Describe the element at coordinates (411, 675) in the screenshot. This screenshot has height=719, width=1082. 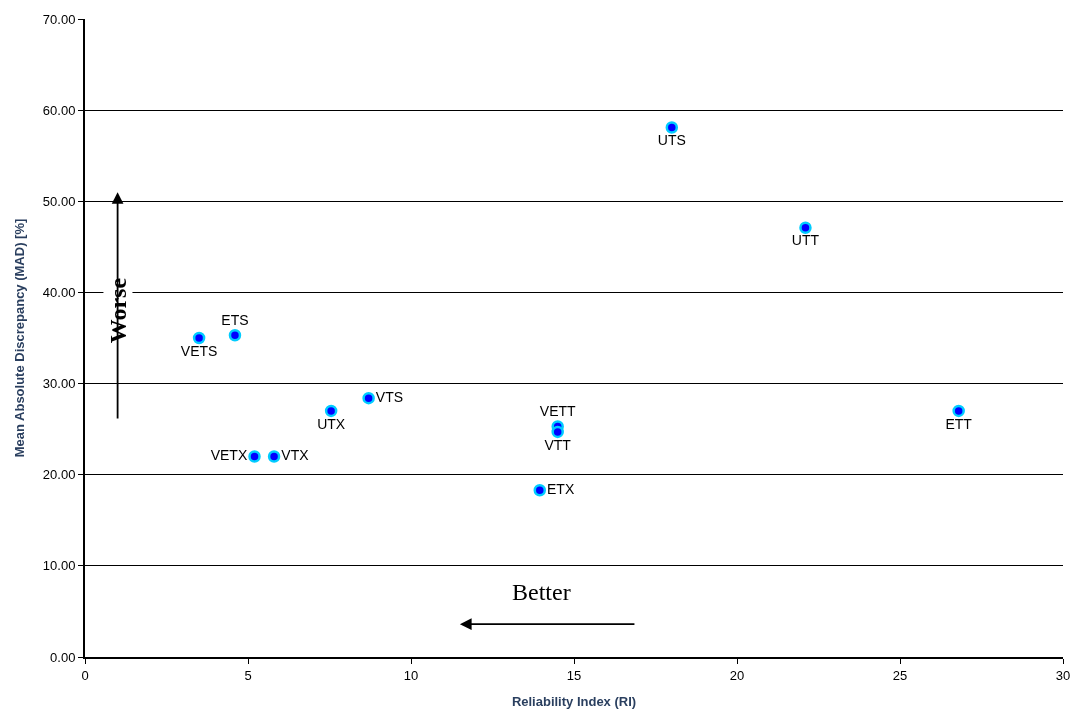
I see `x-tick-label: 10` at that location.